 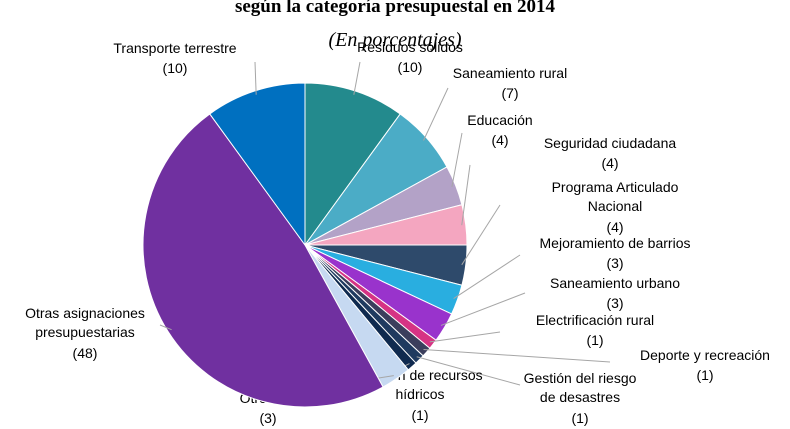 What do you see at coordinates (510, 73) in the screenshot?
I see `slice-label: Saneamiento rural` at bounding box center [510, 73].